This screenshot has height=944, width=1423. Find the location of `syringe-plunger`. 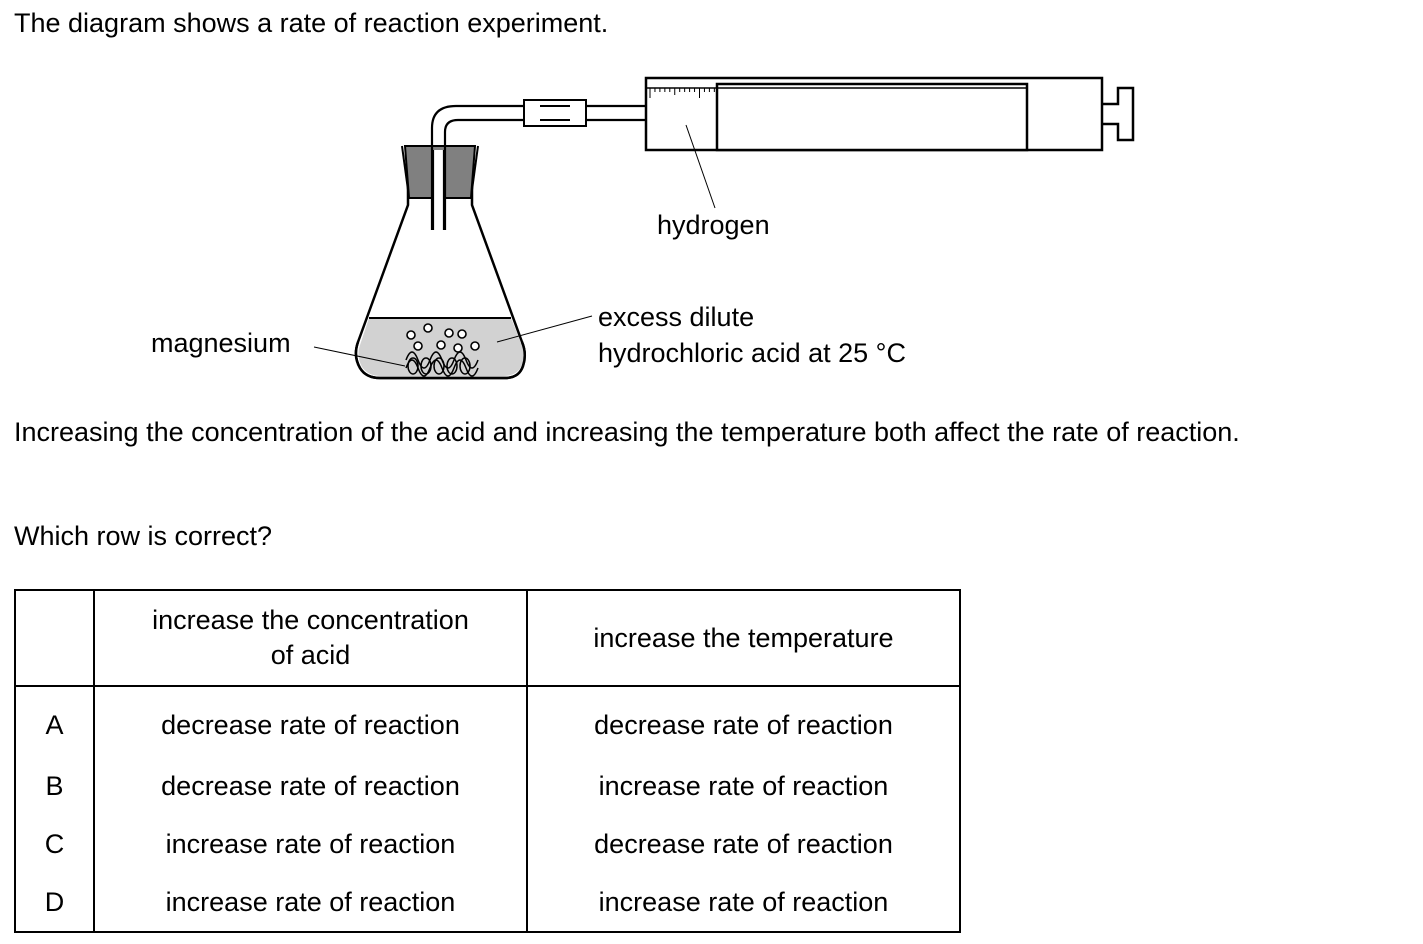

syringe-plunger is located at coordinates (872, 117).